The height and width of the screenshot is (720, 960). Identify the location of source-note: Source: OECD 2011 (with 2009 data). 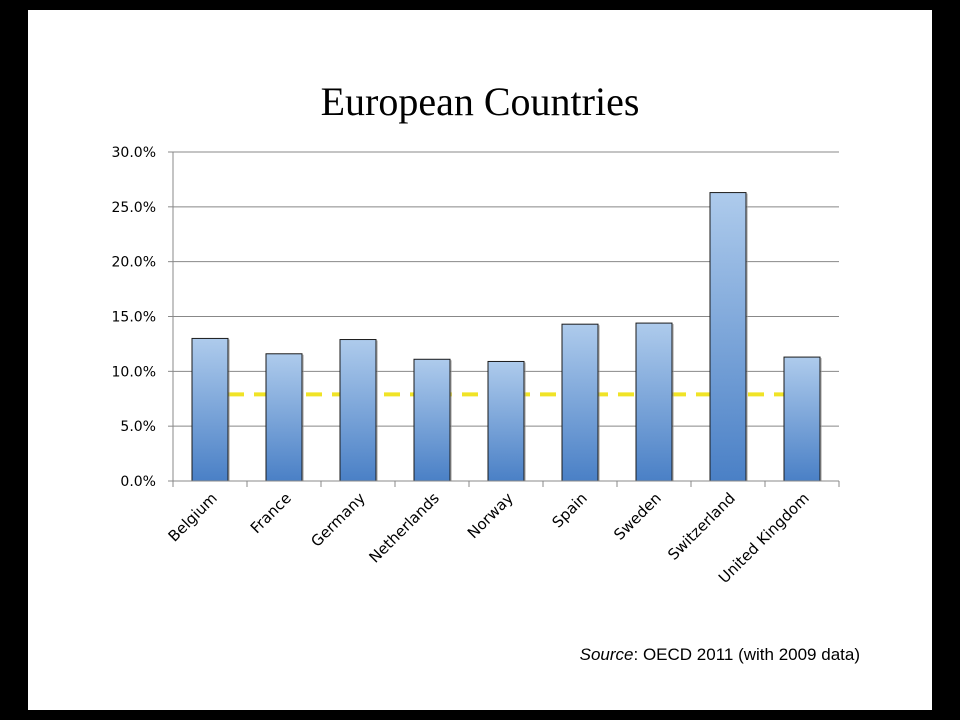
(720, 655).